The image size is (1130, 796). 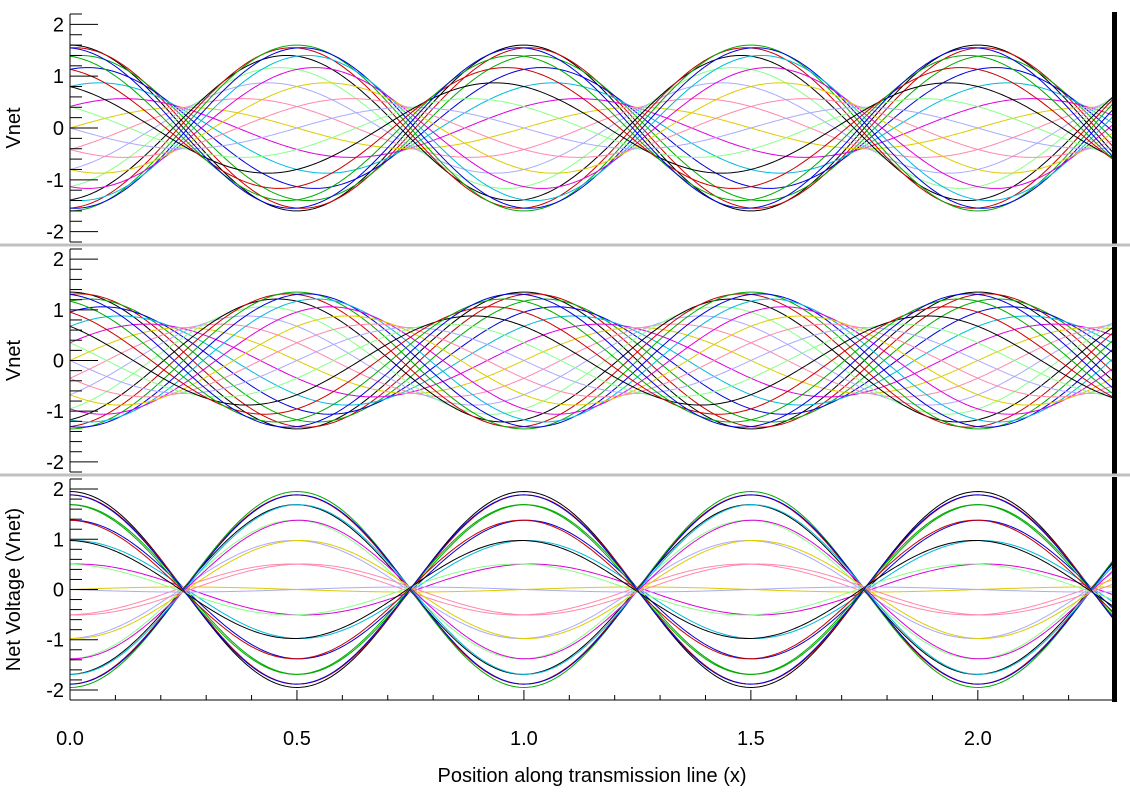 I want to click on x-tick-label: 0.0, so click(x=70, y=739).